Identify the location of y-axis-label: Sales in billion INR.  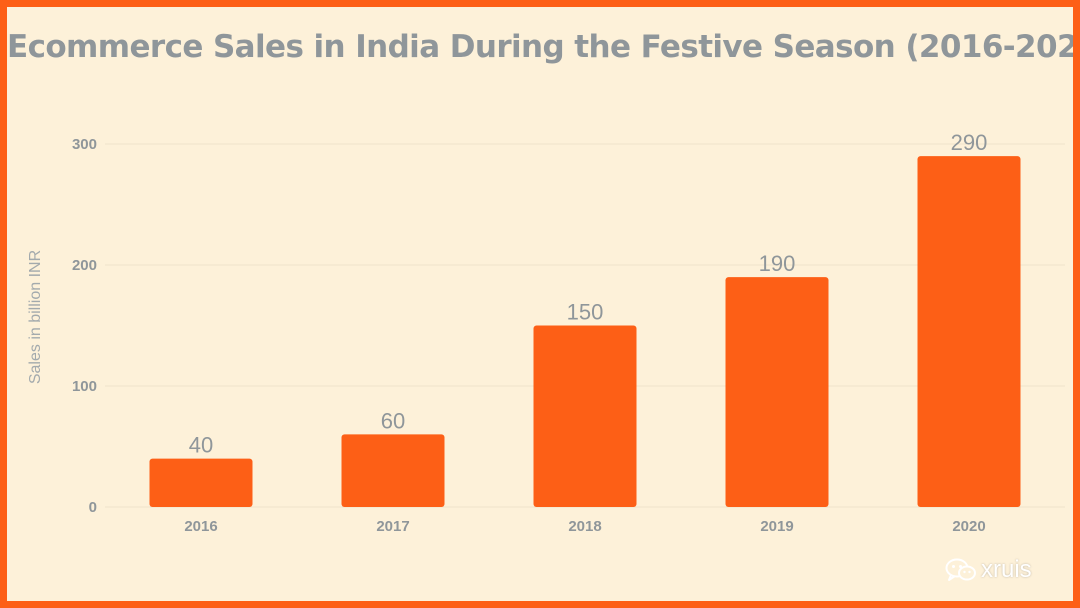
(35, 317).